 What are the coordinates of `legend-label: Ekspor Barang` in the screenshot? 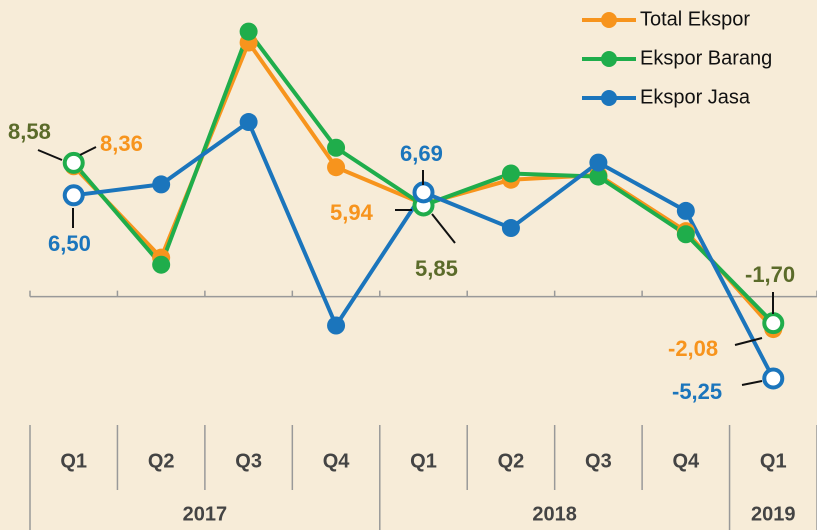 It's located at (706, 58).